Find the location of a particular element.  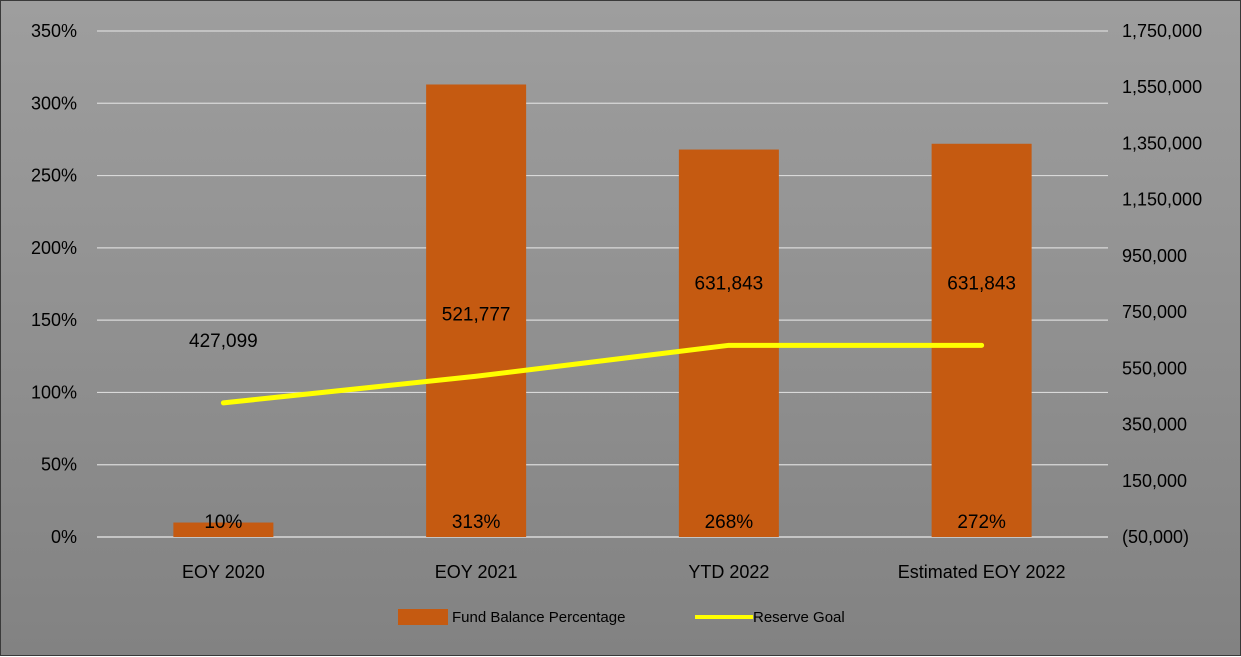

right-tick-label: 1,550,000 is located at coordinates (1162, 87).